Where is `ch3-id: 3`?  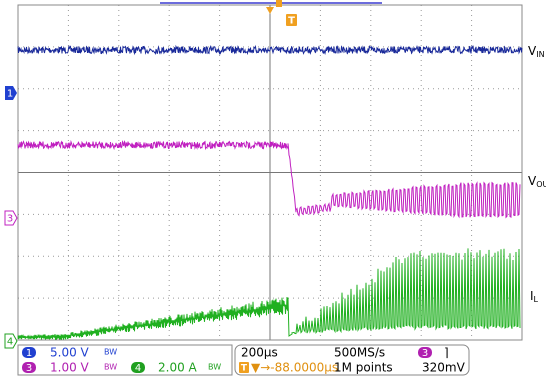 ch3-id: 3 is located at coordinates (29, 368).